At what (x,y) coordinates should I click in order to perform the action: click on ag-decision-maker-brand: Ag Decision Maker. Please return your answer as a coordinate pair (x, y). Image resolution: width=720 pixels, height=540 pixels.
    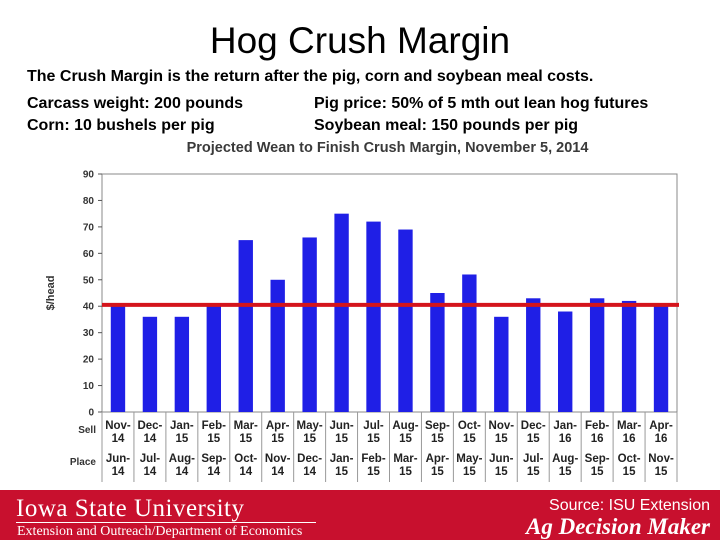
    Looking at the image, I should click on (618, 526).